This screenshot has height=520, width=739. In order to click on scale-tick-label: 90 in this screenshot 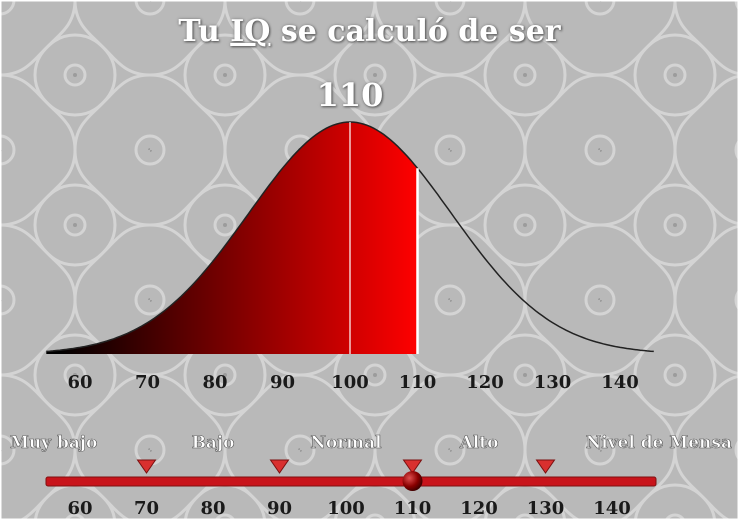, I will do `click(279, 508)`.